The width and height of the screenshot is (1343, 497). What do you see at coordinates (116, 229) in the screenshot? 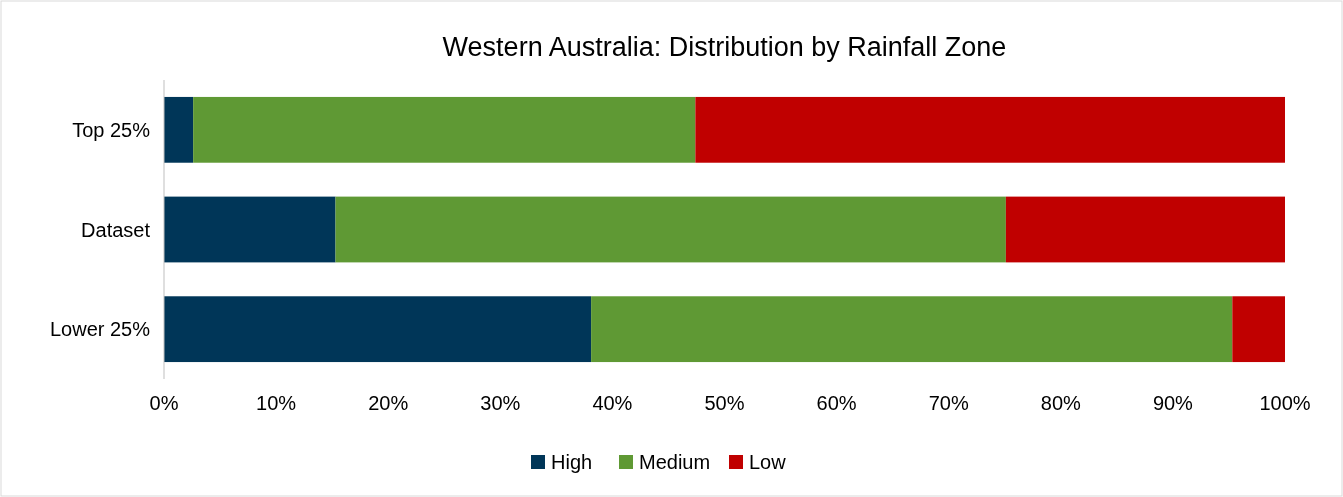
I see `y-tick-label: Dataset` at bounding box center [116, 229].